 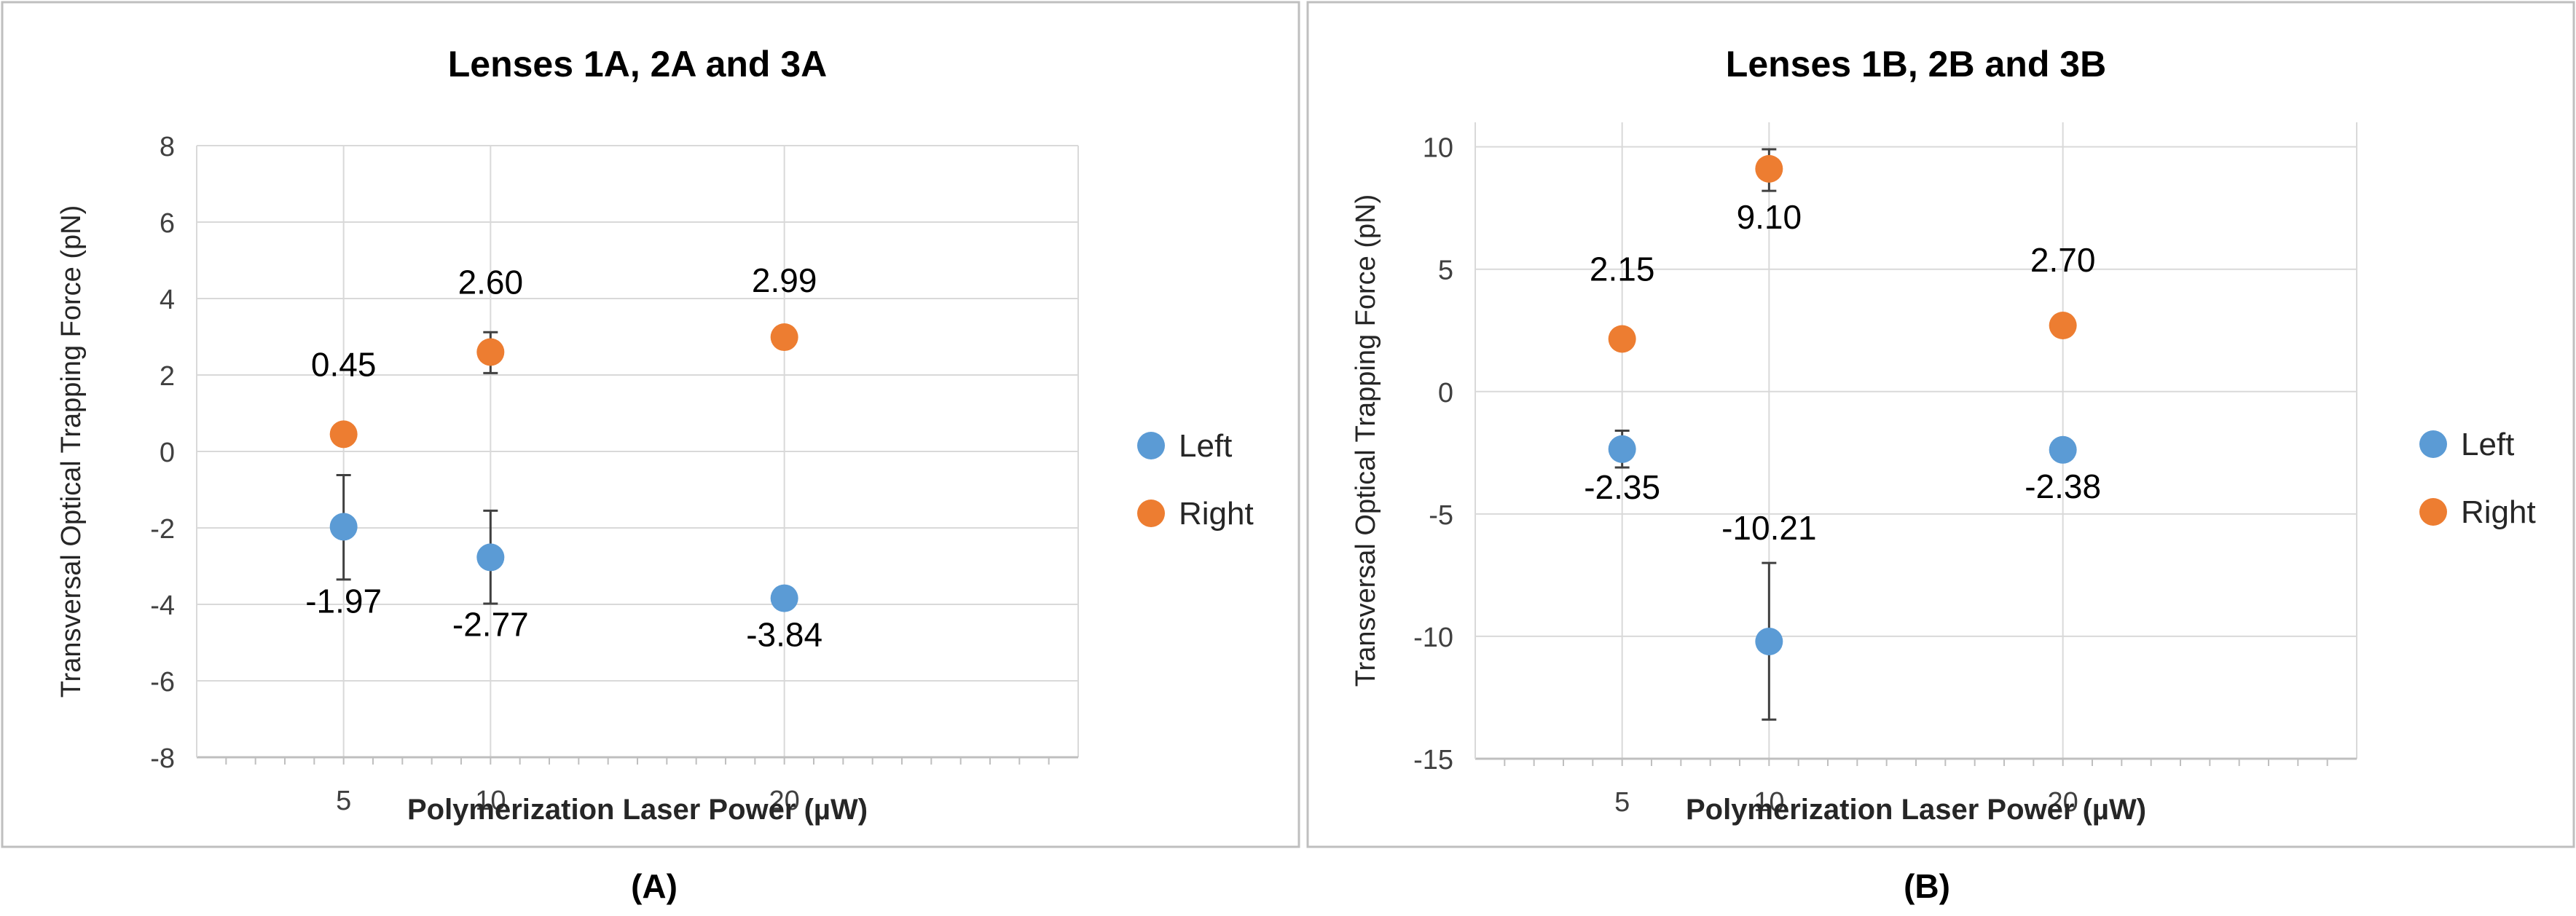 I want to click on data-label-left: -2.35, so click(x=1622, y=487).